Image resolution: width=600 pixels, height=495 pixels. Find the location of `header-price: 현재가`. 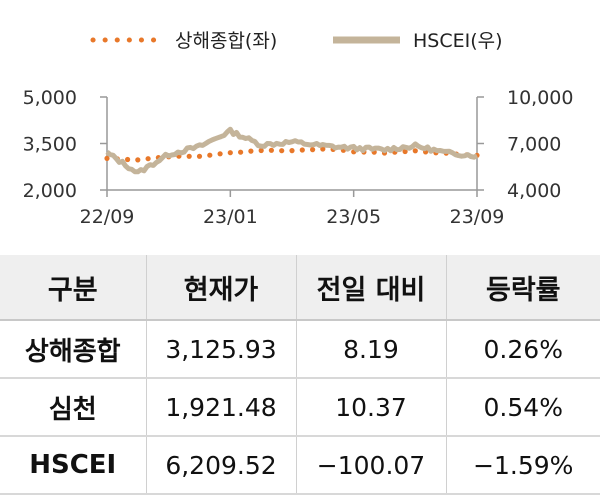

header-price: 현재가 is located at coordinates (220, 288).